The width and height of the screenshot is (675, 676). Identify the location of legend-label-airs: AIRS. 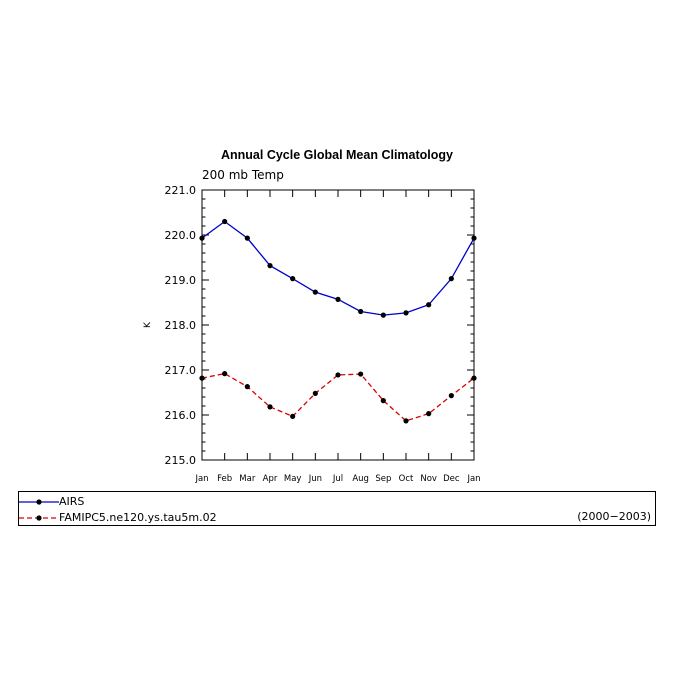
(72, 501).